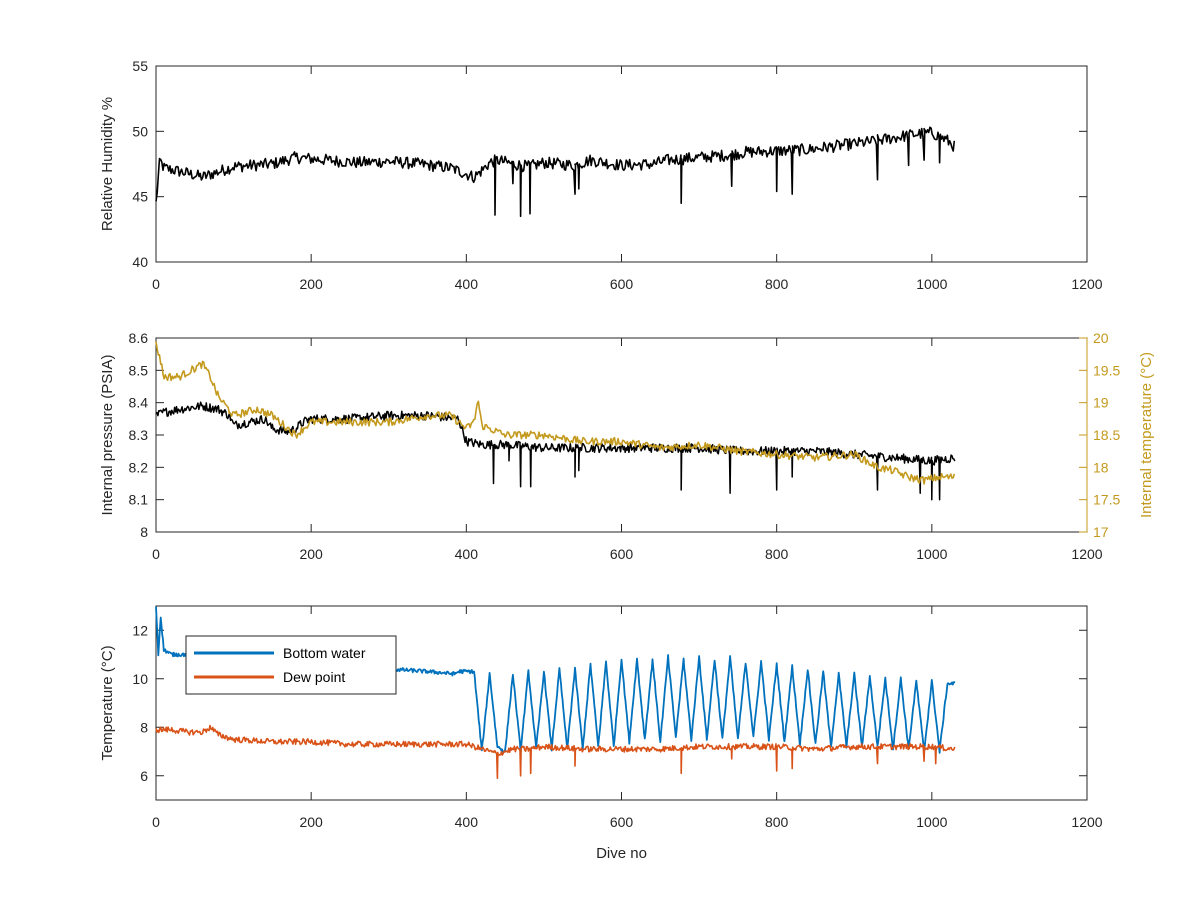 This screenshot has width=1200, height=900. I want to click on y-tick-label: 8.2, so click(139, 467).